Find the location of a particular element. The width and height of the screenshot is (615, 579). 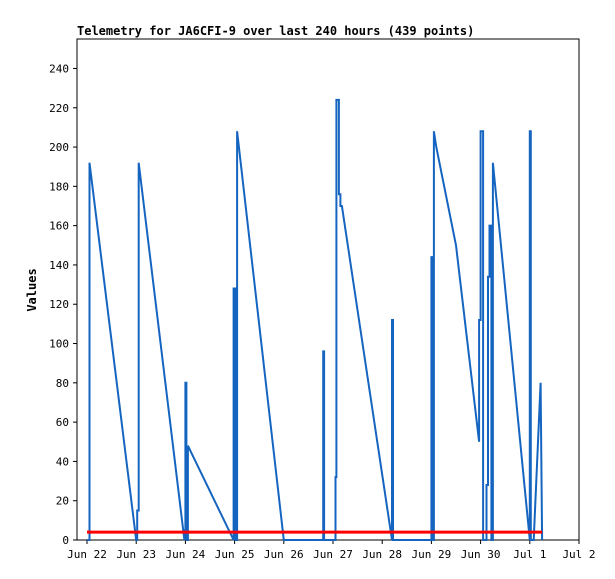

y-tick-label: 100 is located at coordinates (59, 344).